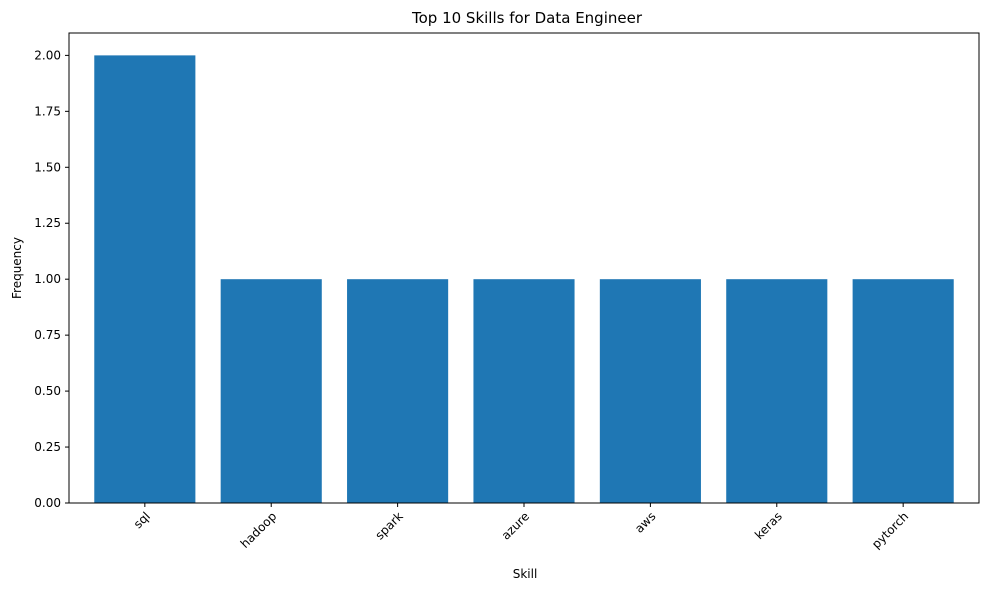 The image size is (989, 590). I want to click on bar-aws, so click(650, 391).